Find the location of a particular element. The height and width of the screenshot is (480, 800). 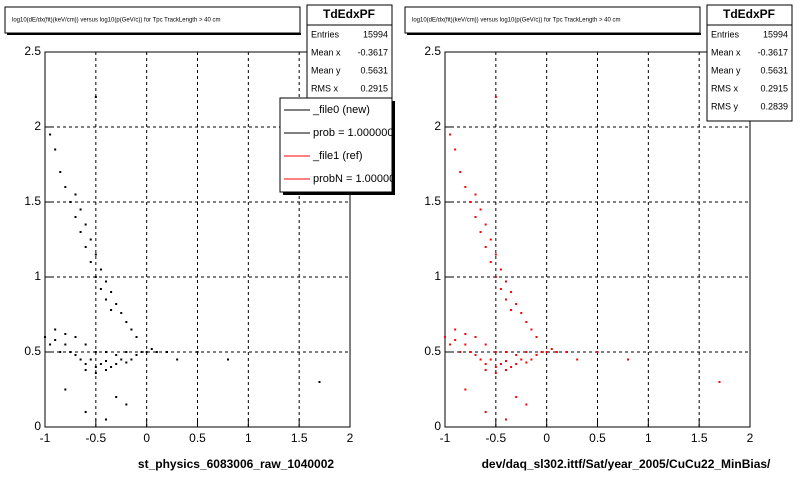

y-tick-label: 2 is located at coordinates (37, 126).